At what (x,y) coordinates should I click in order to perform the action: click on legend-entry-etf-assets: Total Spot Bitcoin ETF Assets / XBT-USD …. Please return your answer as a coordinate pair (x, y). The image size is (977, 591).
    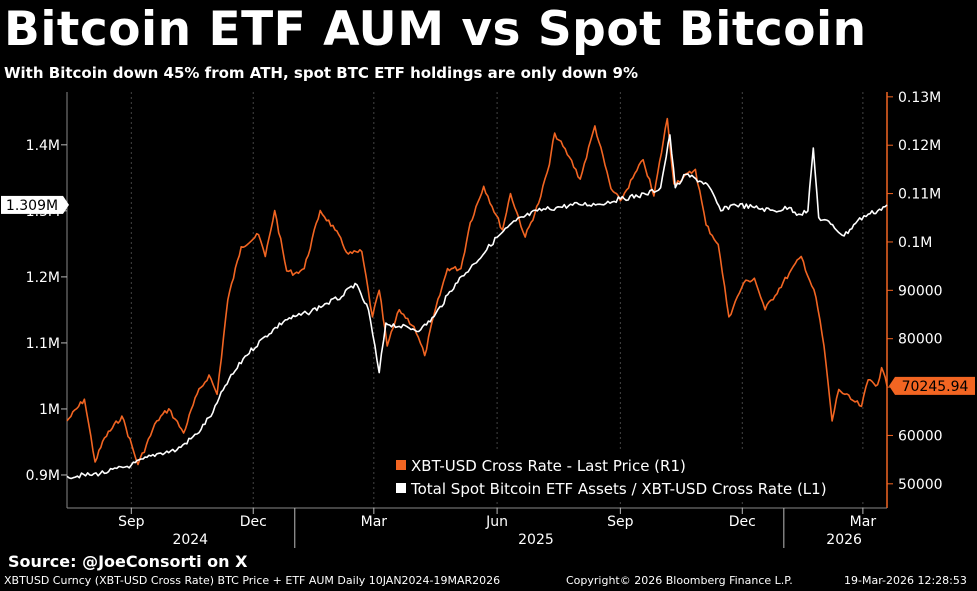
    Looking at the image, I should click on (618, 489).